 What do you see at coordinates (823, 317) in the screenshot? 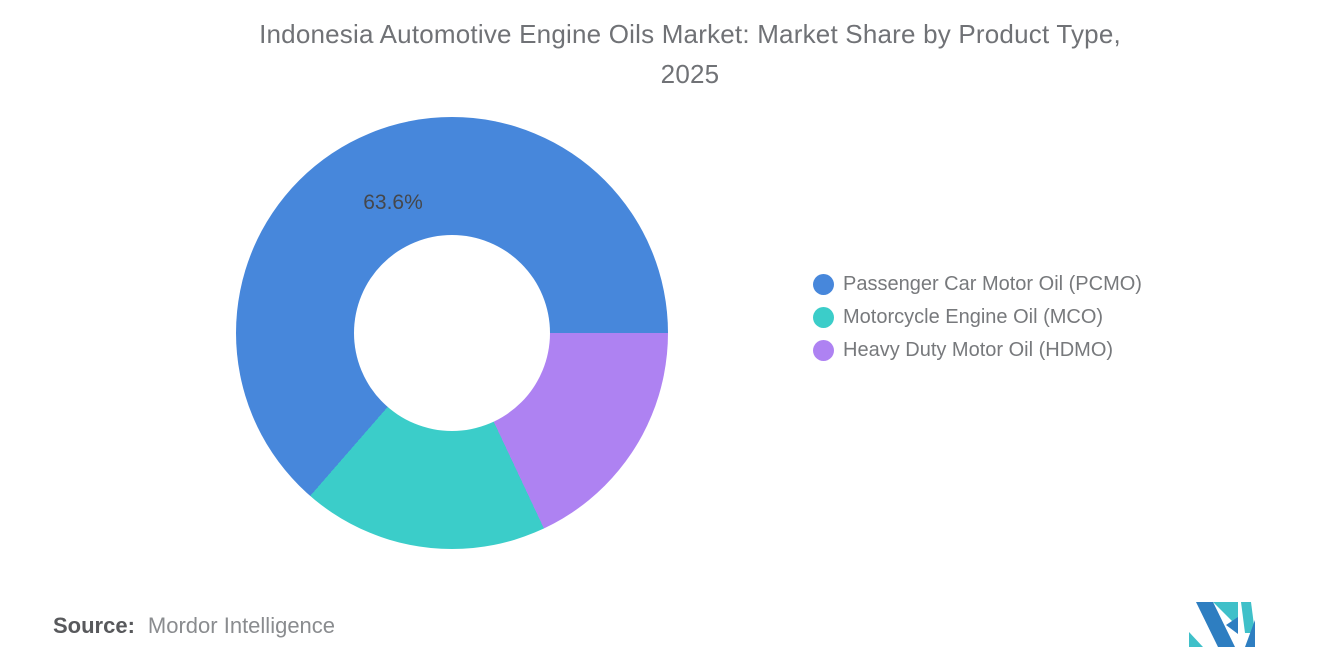
I see `legend-marker-mco-icon` at bounding box center [823, 317].